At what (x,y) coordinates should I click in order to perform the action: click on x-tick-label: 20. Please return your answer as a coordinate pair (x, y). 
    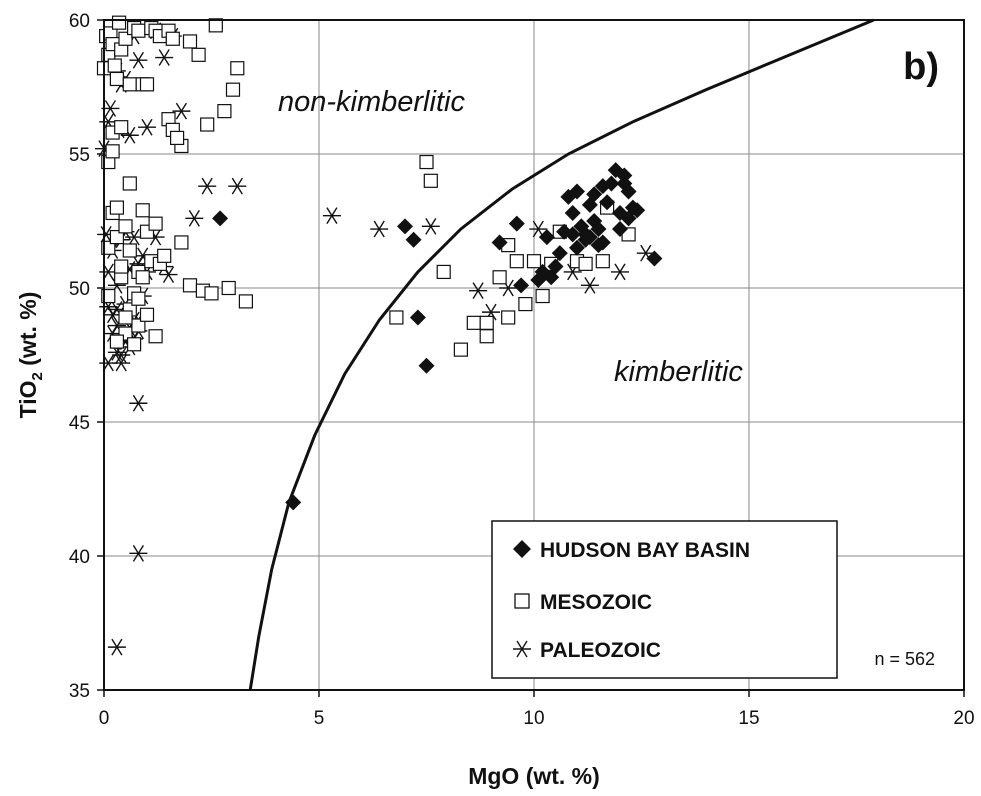
    Looking at the image, I should click on (963, 718).